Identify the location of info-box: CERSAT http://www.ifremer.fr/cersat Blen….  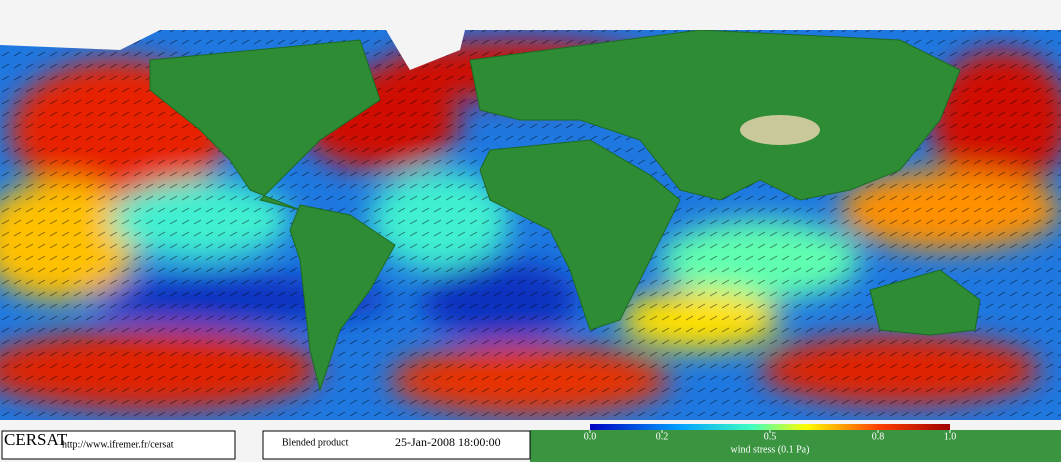
(266, 445).